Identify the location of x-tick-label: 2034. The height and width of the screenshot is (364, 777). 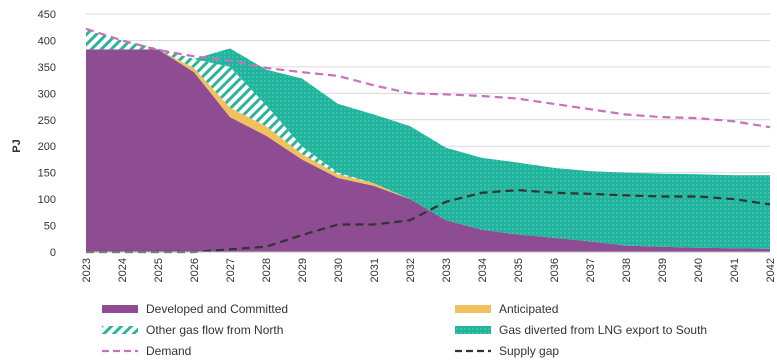
(483, 270).